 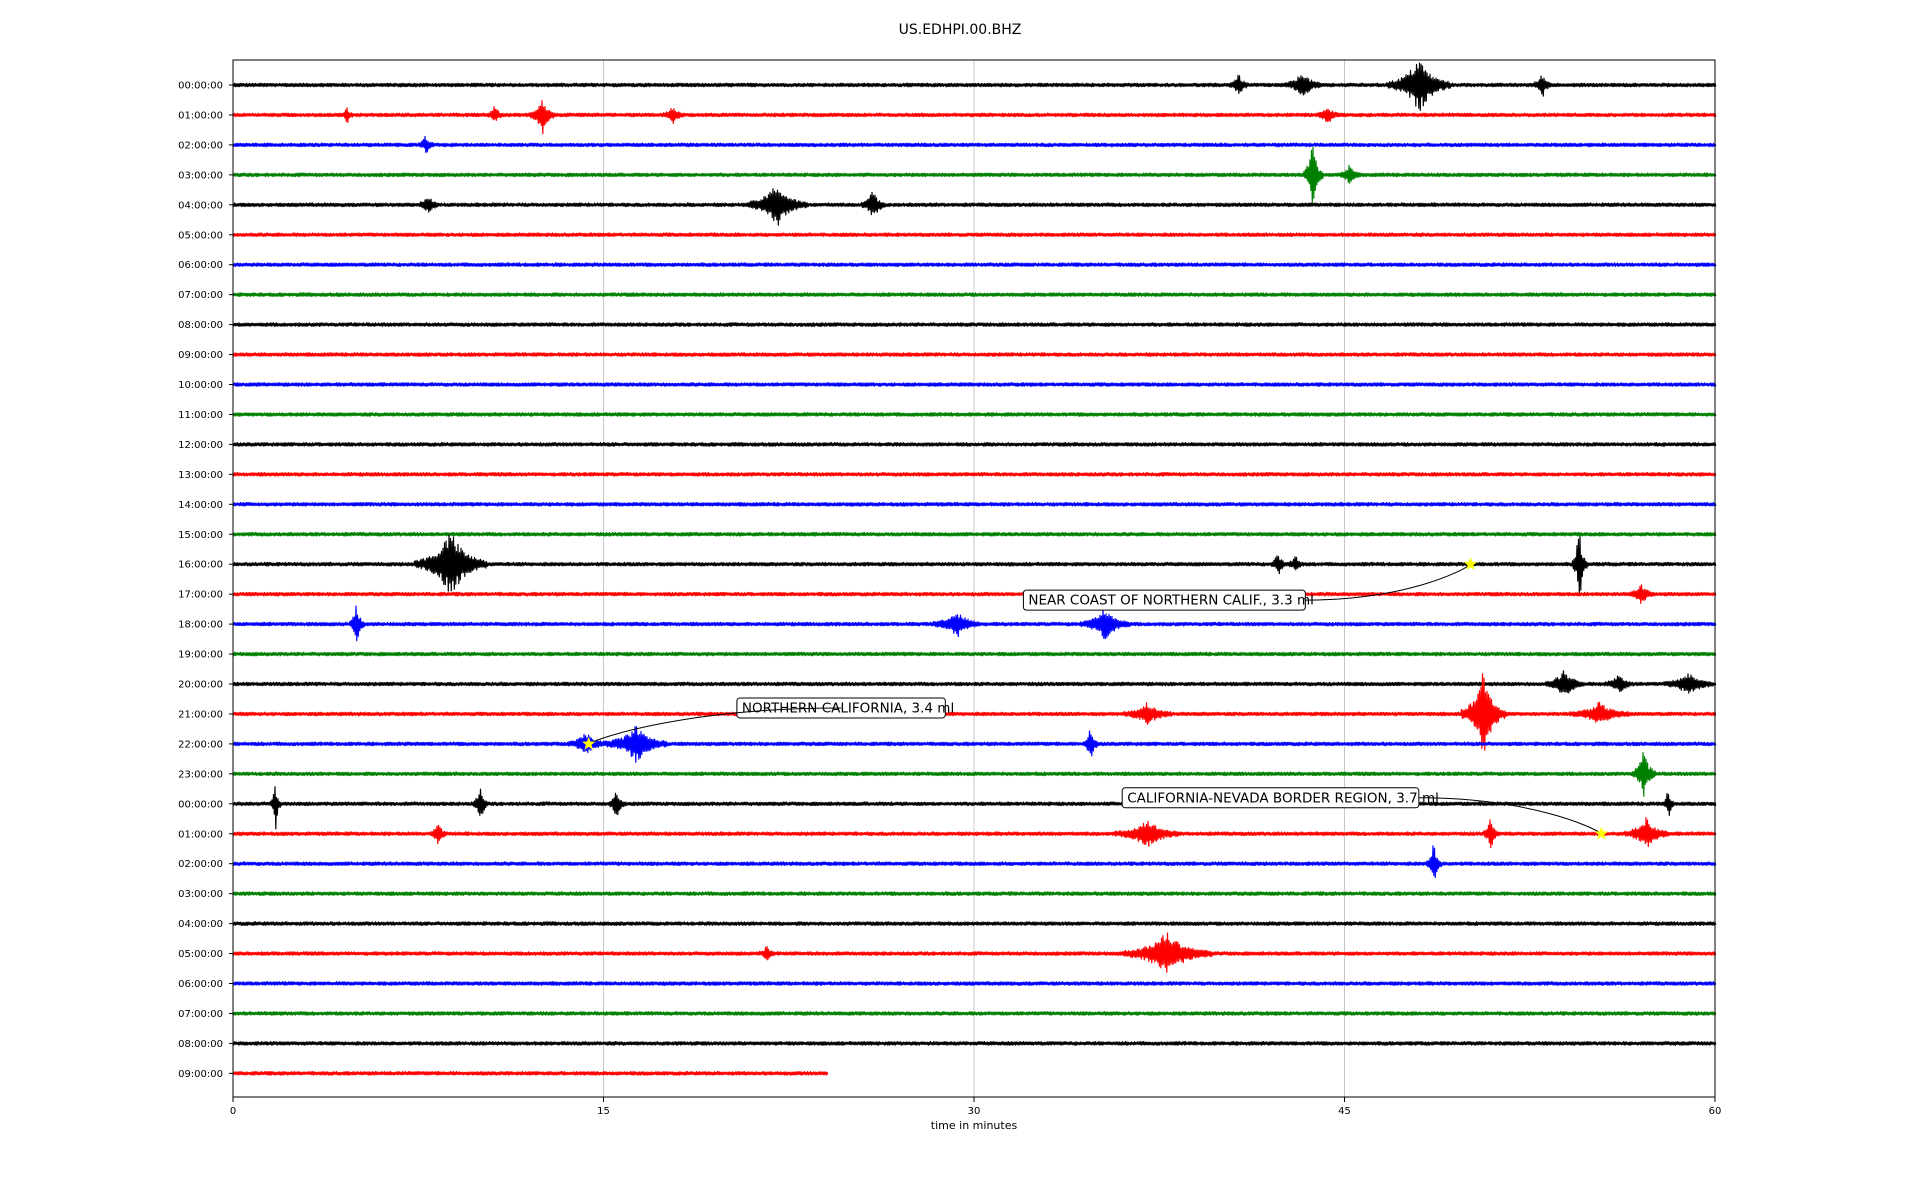 I want to click on x-axis-ticks: 0 15 30 45 60, so click(x=976, y=1107).